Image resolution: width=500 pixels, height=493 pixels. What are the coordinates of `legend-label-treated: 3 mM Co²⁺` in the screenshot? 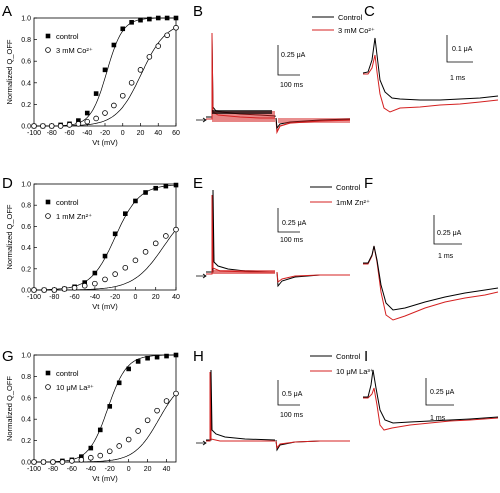 It's located at (74, 50).